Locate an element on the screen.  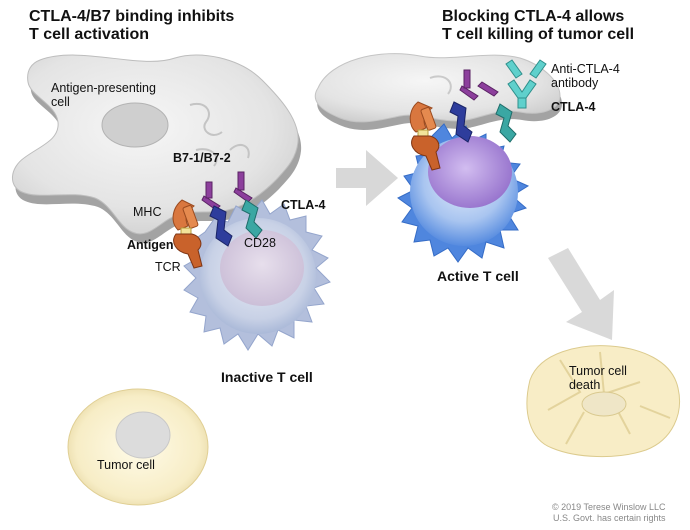
dying-tumor-cell is located at coordinates (603, 401).